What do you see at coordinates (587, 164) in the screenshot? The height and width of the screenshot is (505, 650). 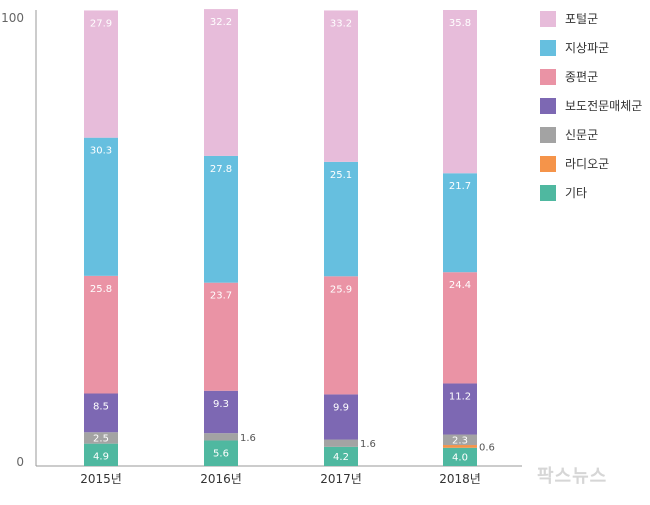 I see `legend-label: 라디오군` at bounding box center [587, 164].